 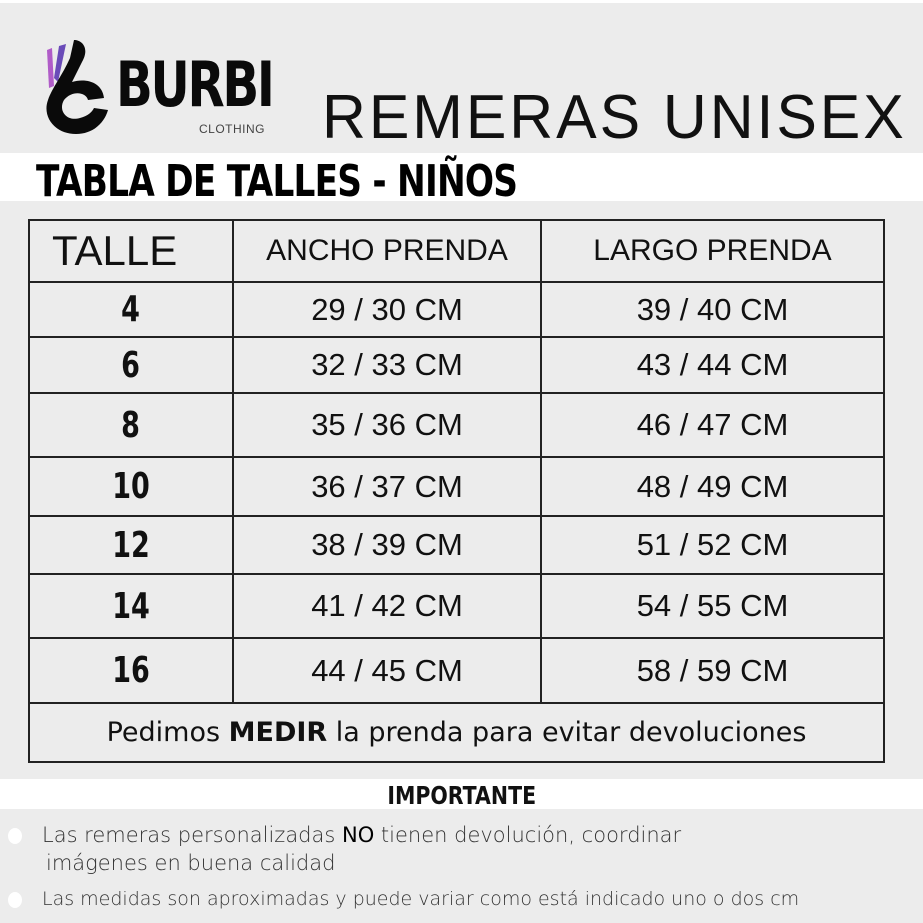 I want to click on size-cell: 6, so click(x=131, y=365).